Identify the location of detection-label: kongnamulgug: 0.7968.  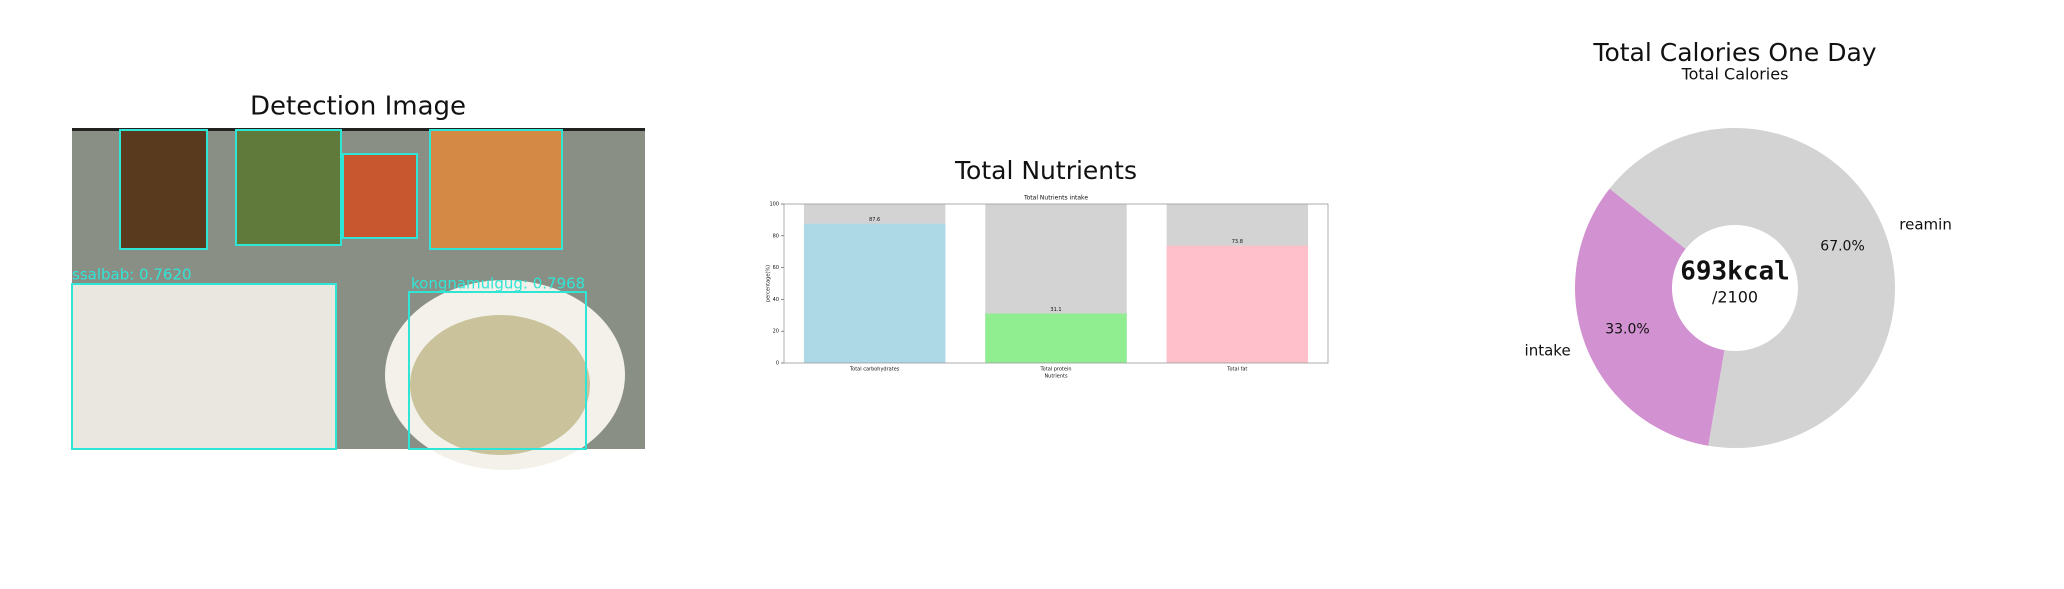
(498, 284).